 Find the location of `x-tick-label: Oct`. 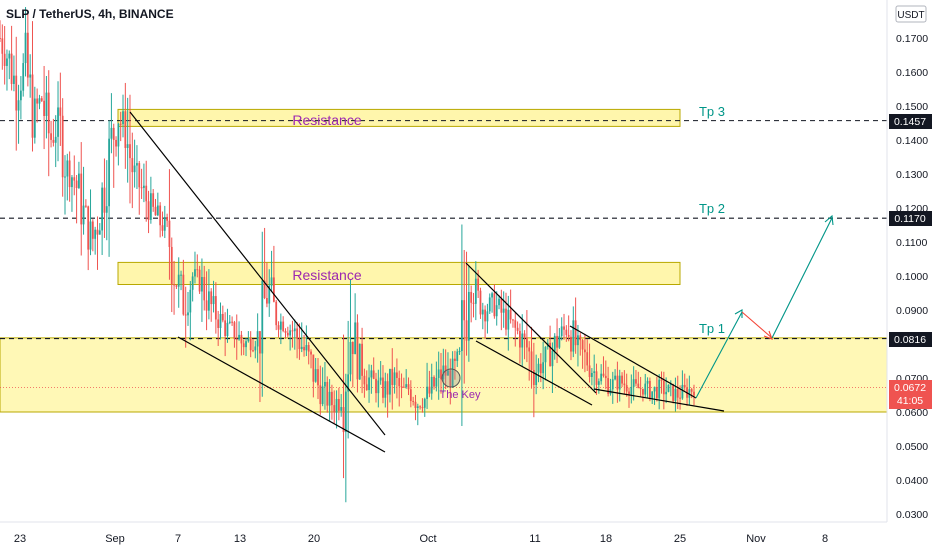

x-tick-label: Oct is located at coordinates (427, 539).